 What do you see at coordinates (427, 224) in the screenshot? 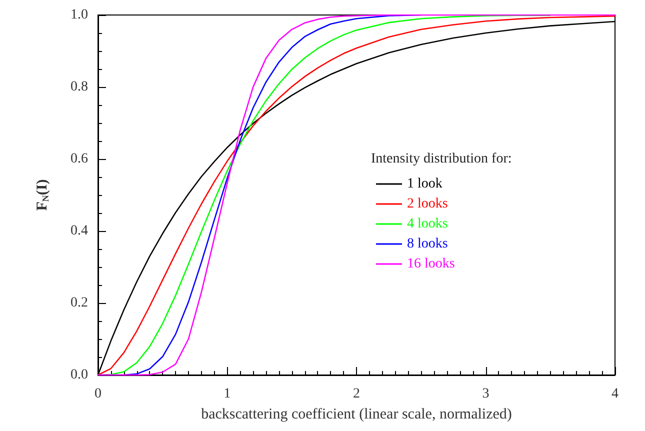
I see `legend-label: 4 looks` at bounding box center [427, 224].